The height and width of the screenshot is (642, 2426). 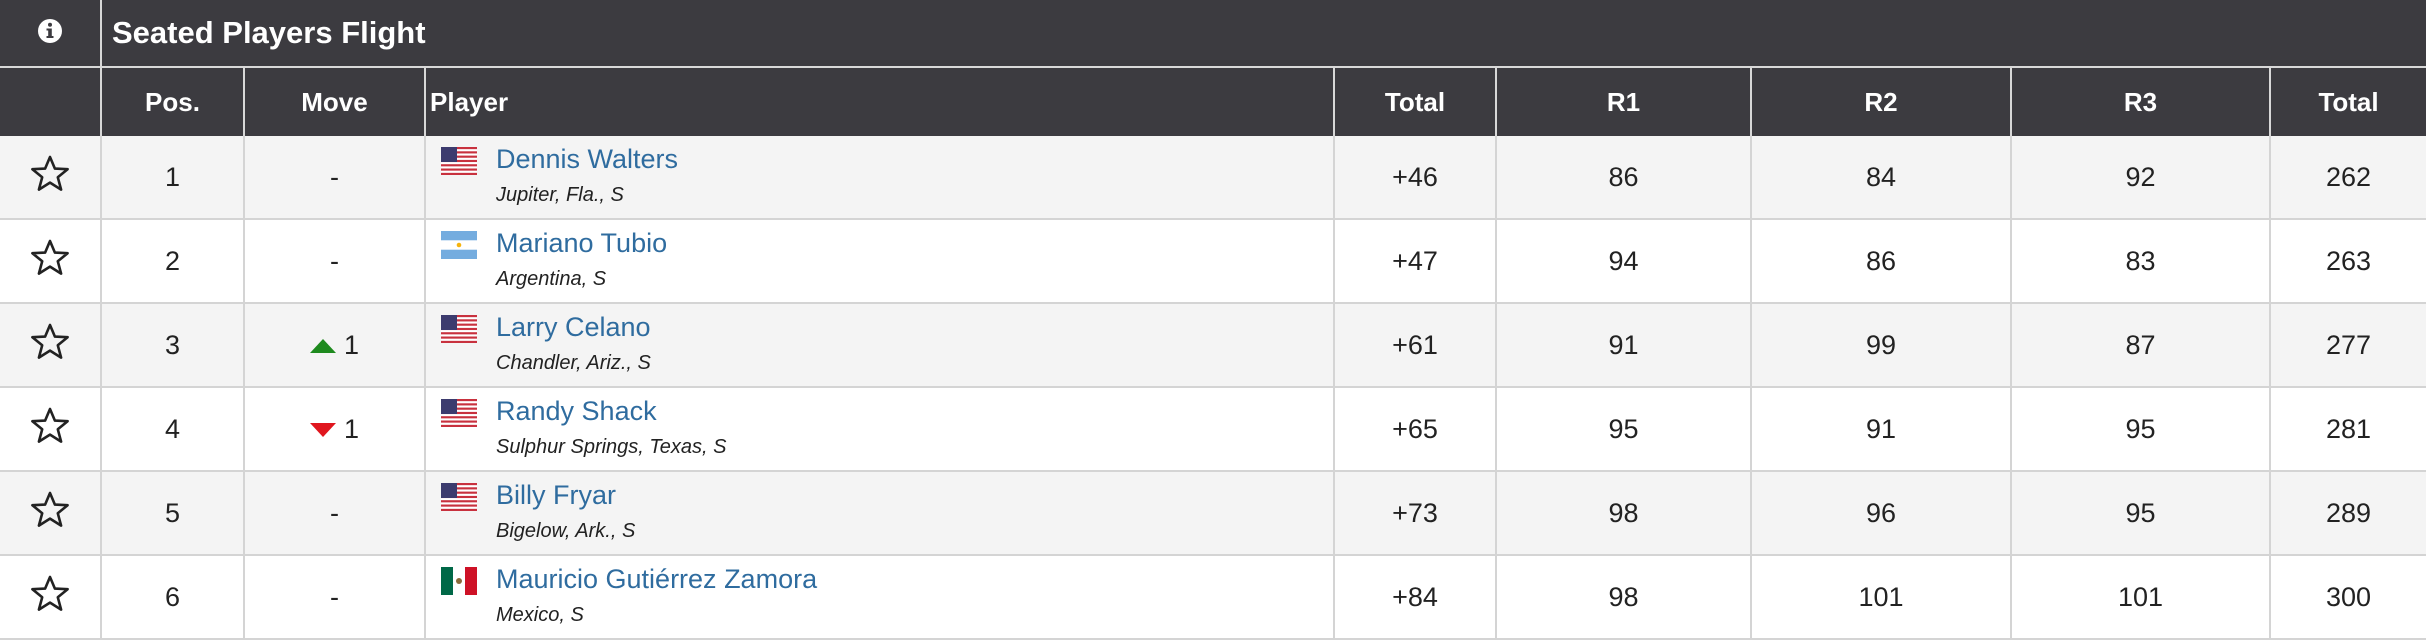 I want to click on player-cell: Randy Shack Sulphur Springs, Texas, S, so click(x=879, y=429).